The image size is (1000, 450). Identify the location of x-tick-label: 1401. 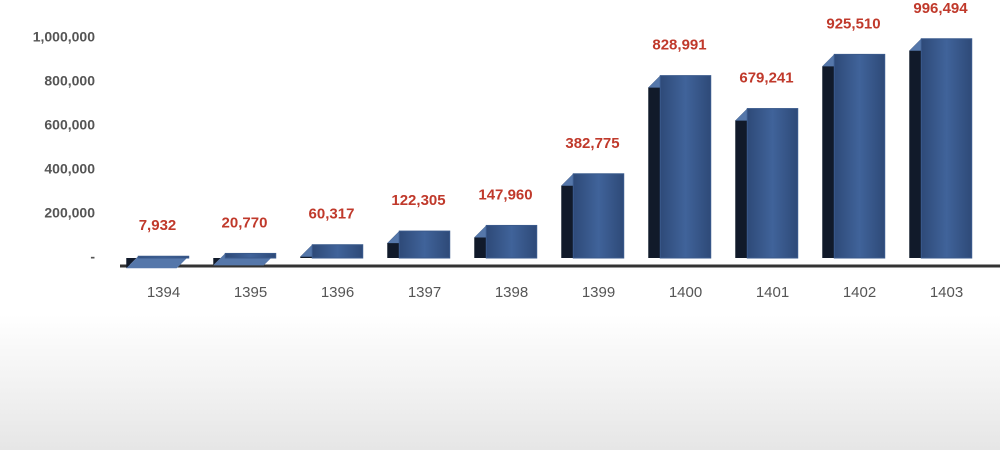
(772, 292).